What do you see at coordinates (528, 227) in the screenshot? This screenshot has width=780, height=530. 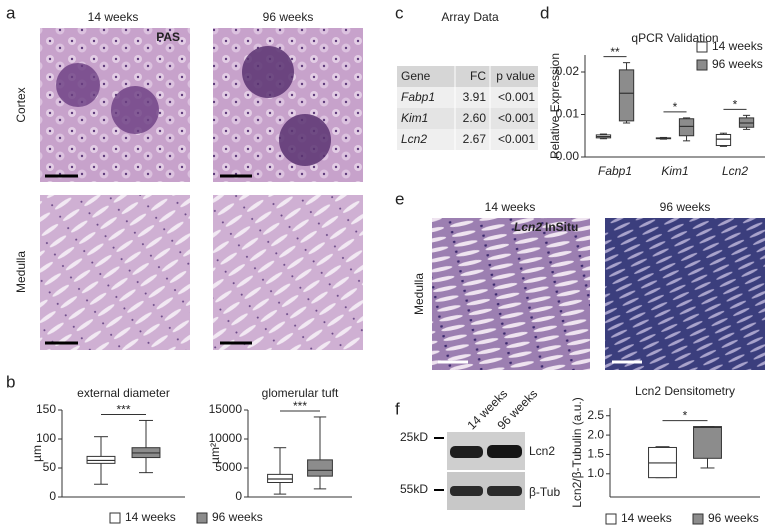 I see `stain-gene: Lcn2` at bounding box center [528, 227].